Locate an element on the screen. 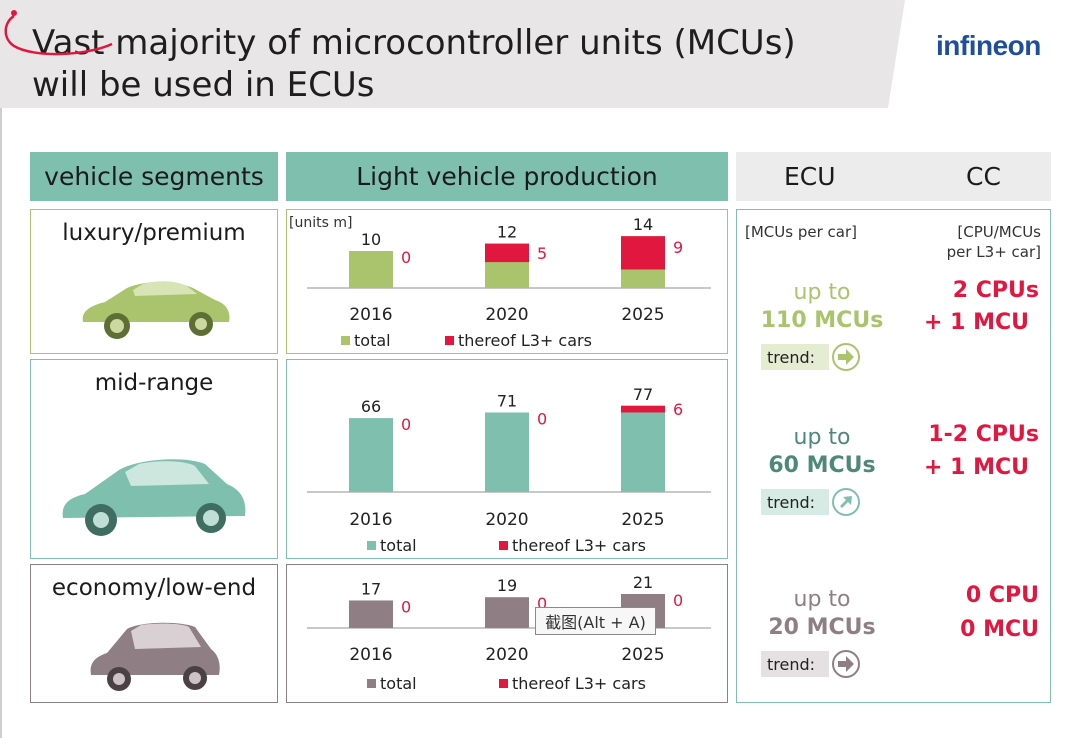  ecu-mcus-luxury: 110 MCUs is located at coordinates (822, 320).